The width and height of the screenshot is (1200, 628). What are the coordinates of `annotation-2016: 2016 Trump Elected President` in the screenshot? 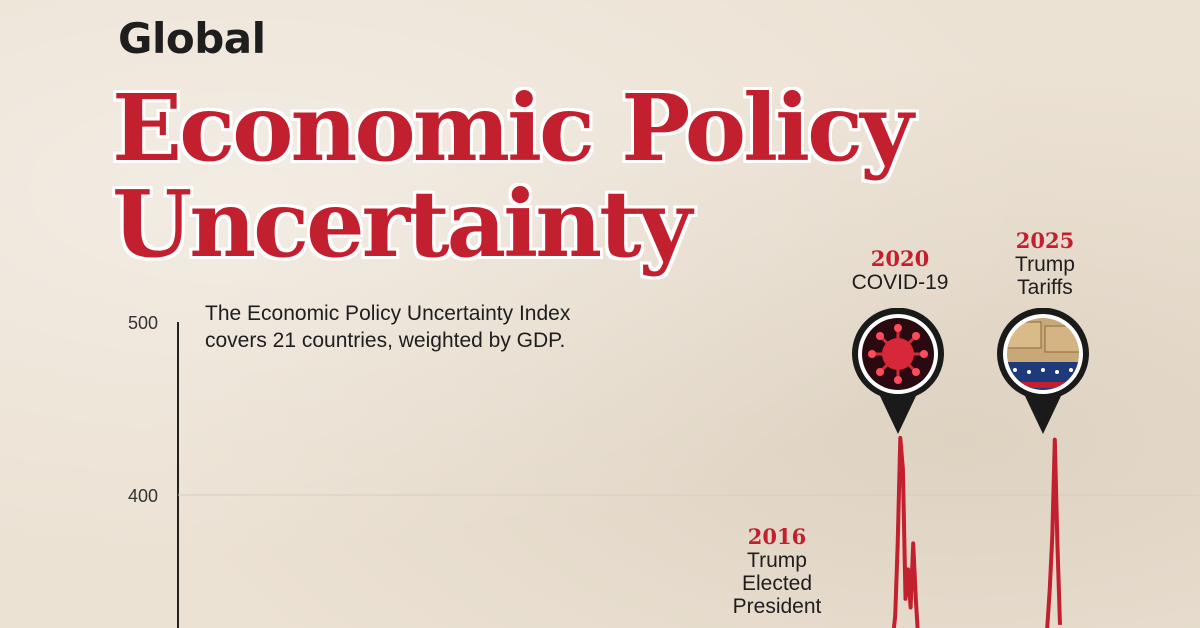 It's located at (777, 571).